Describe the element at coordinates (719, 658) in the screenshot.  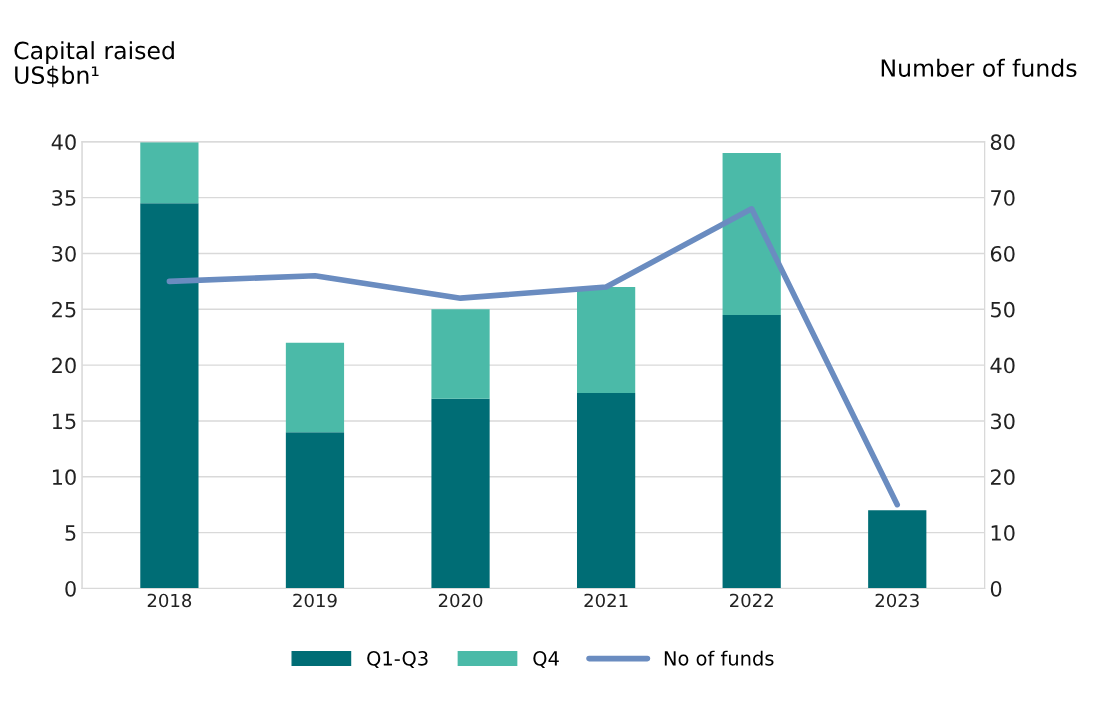
I see `legend-label: No of funds` at that location.